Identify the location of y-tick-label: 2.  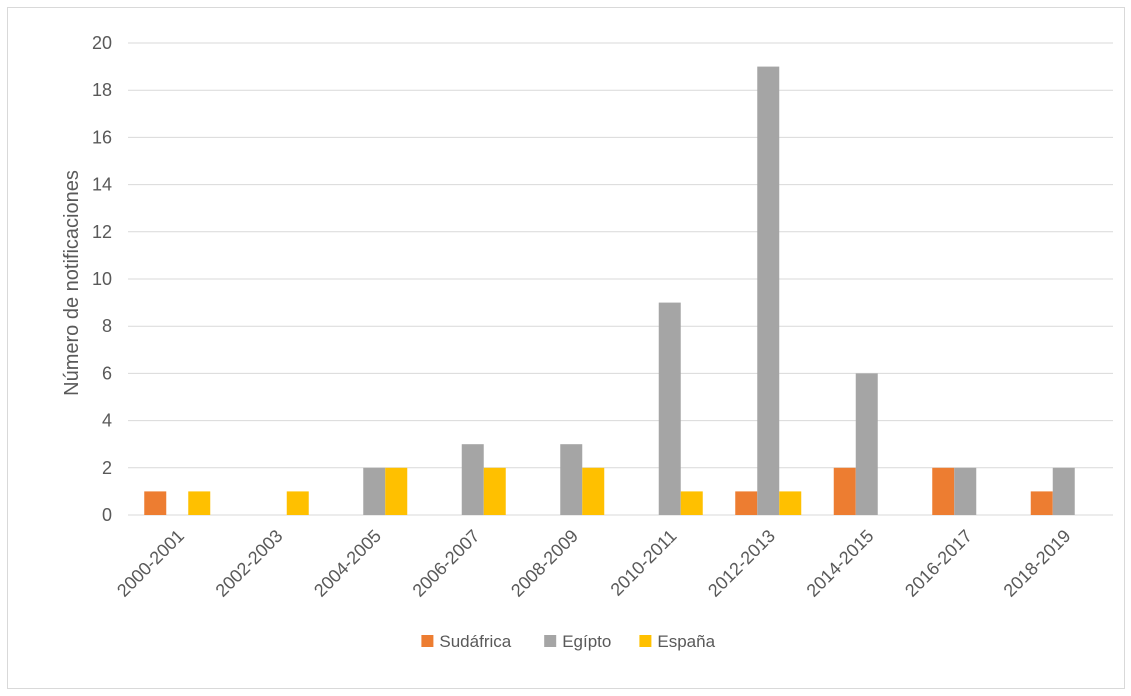
(107, 468).